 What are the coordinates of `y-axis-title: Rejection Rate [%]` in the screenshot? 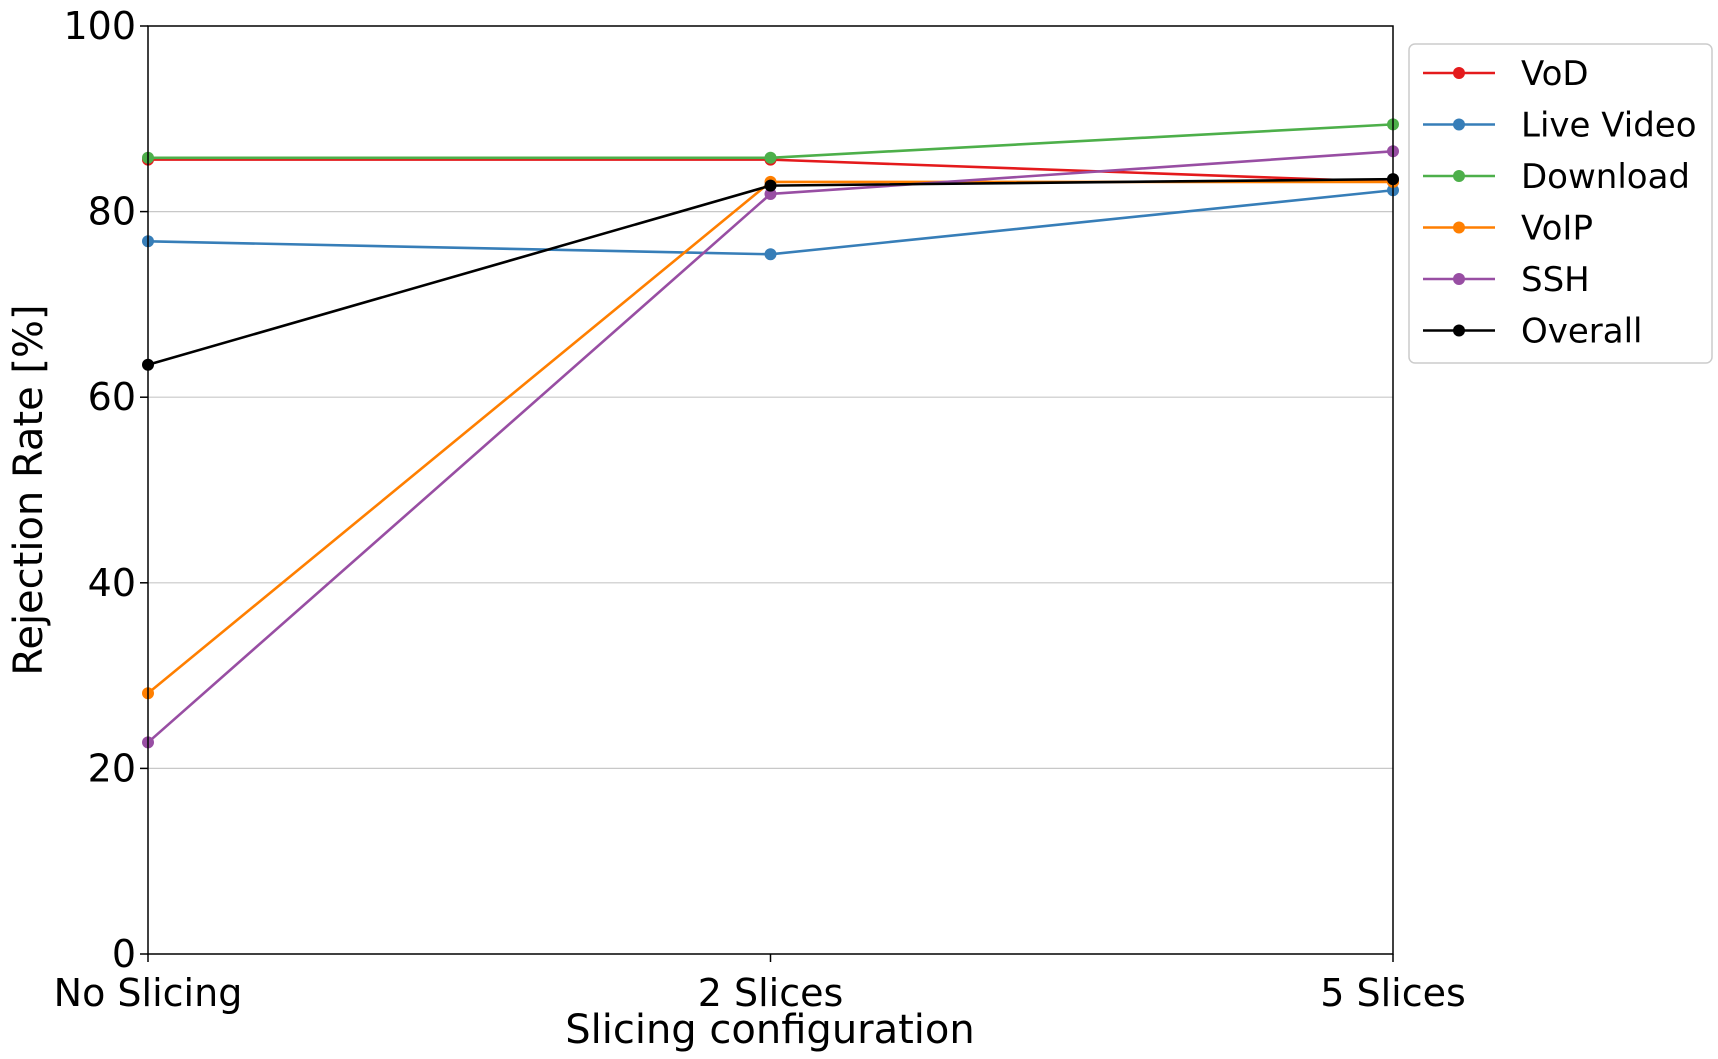 It's located at (29, 489).